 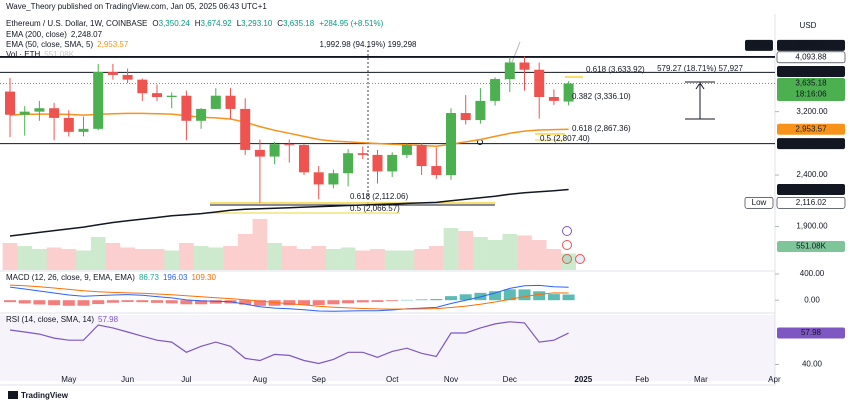 What do you see at coordinates (601, 128) in the screenshot?
I see `annotation: 0.618 (2,867.36)` at bounding box center [601, 128].